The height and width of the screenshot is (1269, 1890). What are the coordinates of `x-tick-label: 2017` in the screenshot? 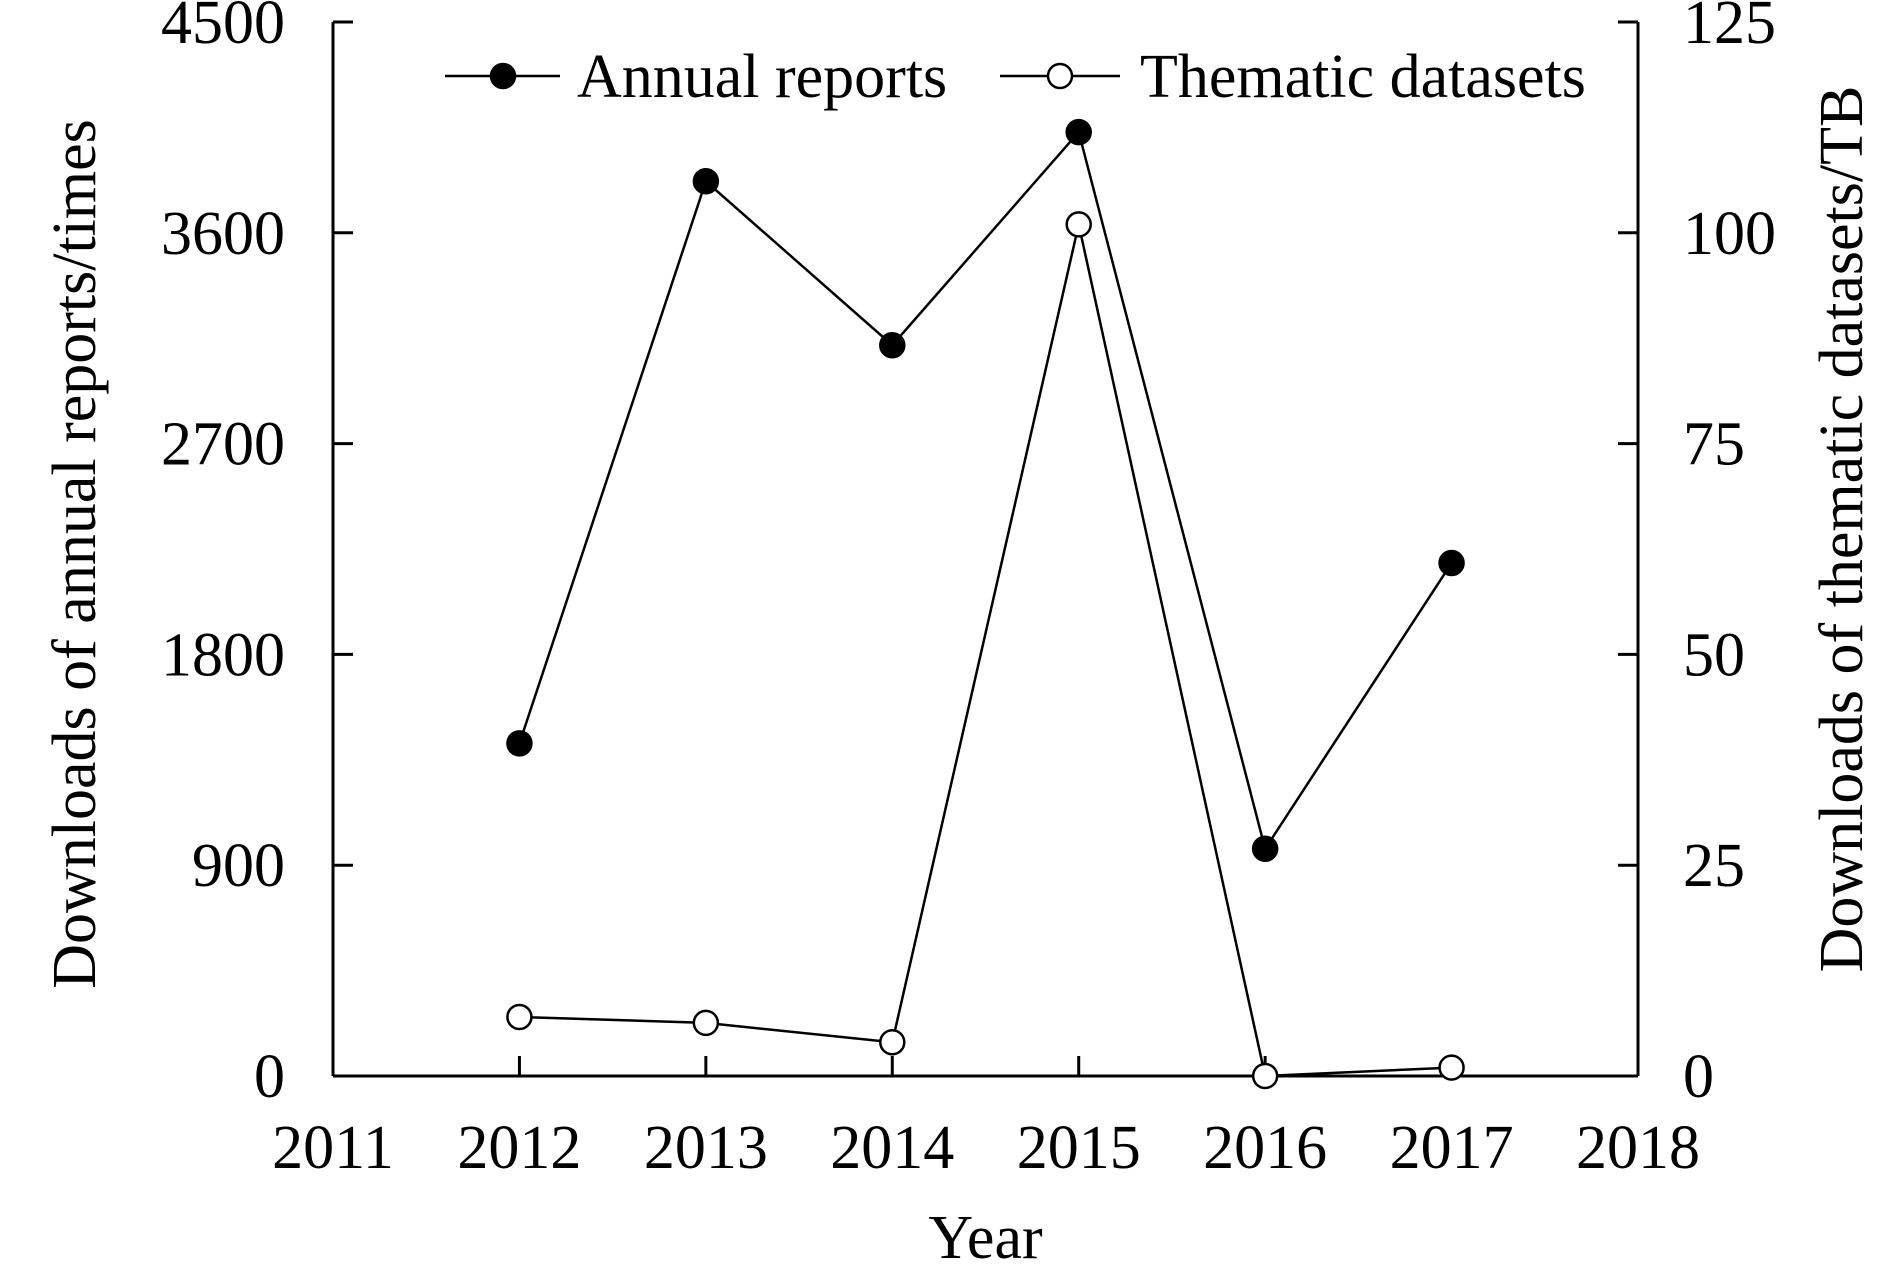 It's located at (1452, 1148).